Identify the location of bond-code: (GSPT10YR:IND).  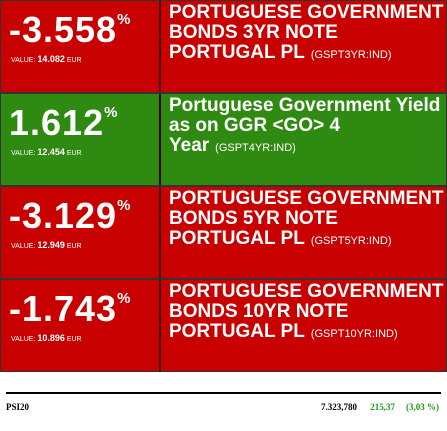
(354, 334).